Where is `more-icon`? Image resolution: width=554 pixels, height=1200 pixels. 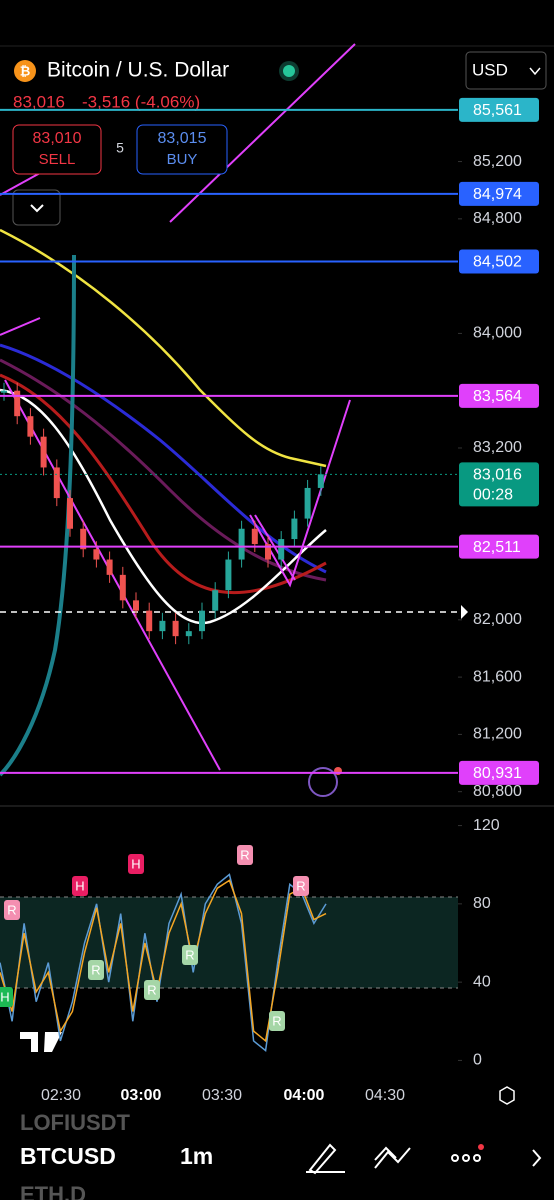
more-icon is located at coordinates (466, 1158).